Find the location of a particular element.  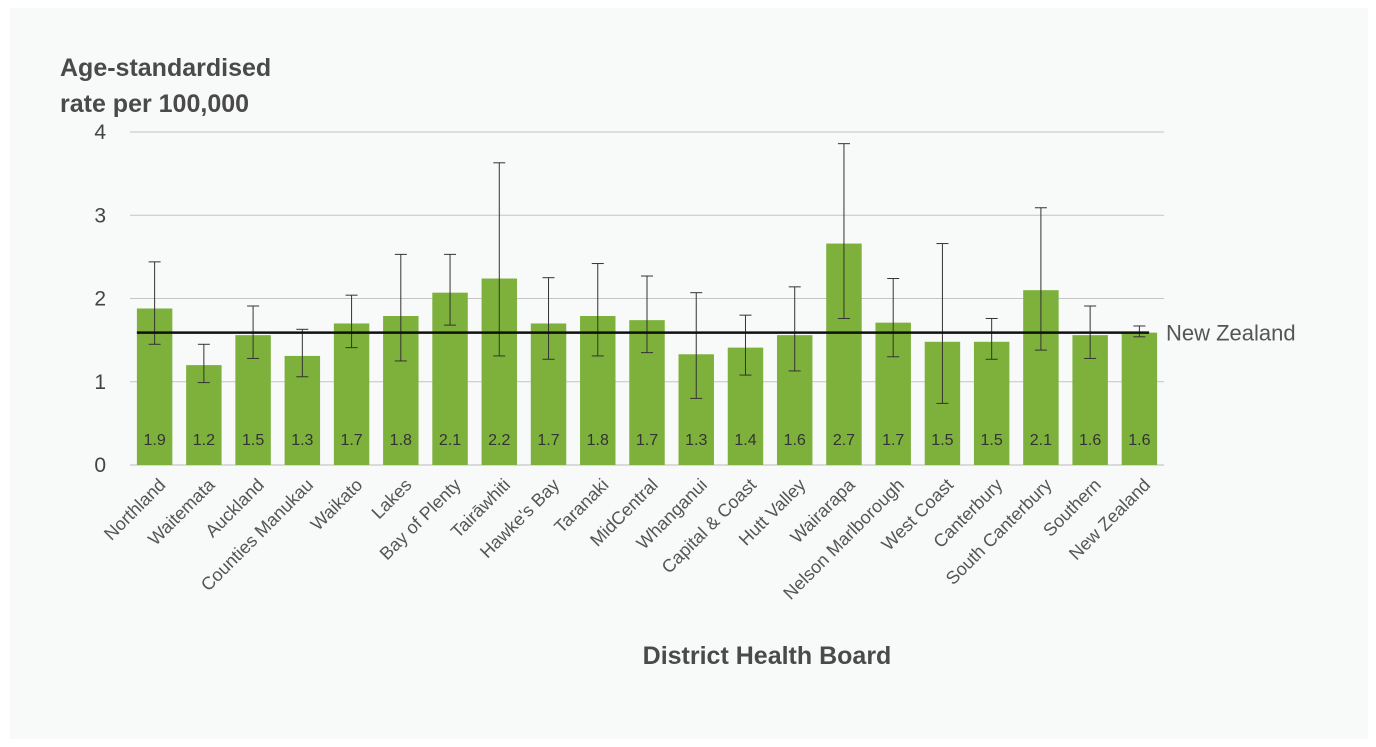

reference-line-label: New Zealand is located at coordinates (1231, 333).